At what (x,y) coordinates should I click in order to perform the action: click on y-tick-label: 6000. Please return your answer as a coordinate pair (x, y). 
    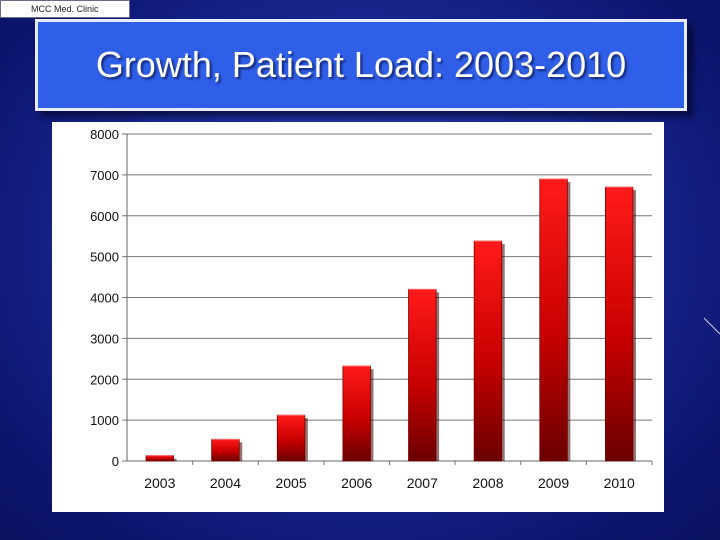
    Looking at the image, I should click on (104, 216).